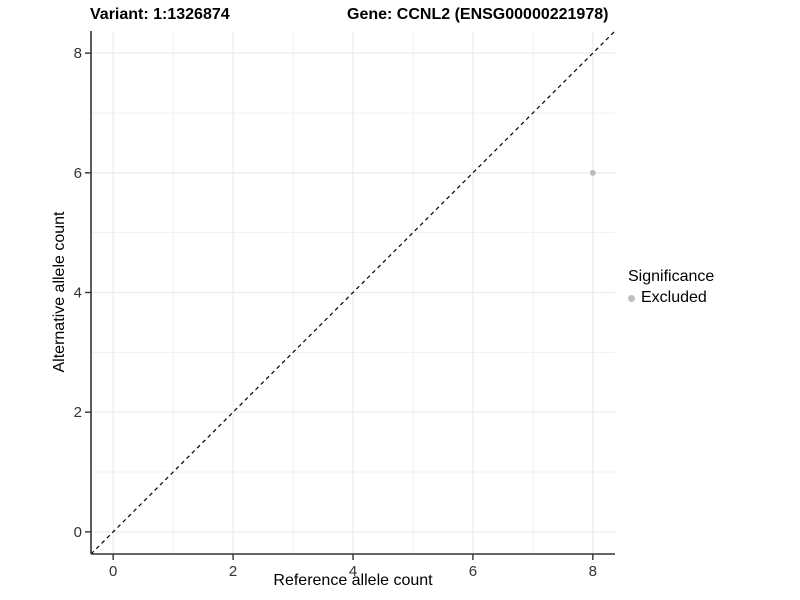 The width and height of the screenshot is (800, 600). Describe the element at coordinates (160, 14) in the screenshot. I see `plot-title-variant: Variant: 1:1326874` at that location.